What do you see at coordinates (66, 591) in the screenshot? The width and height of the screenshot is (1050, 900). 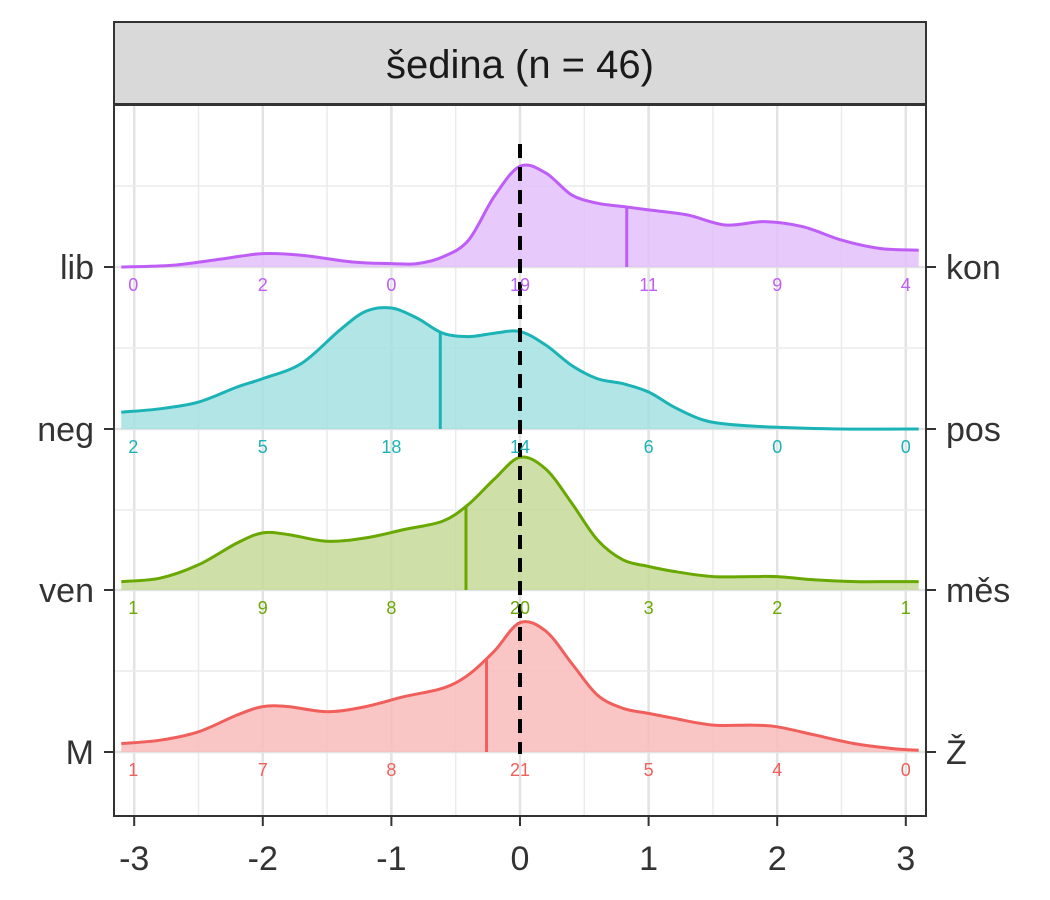 I see `y-label-left: ven` at bounding box center [66, 591].